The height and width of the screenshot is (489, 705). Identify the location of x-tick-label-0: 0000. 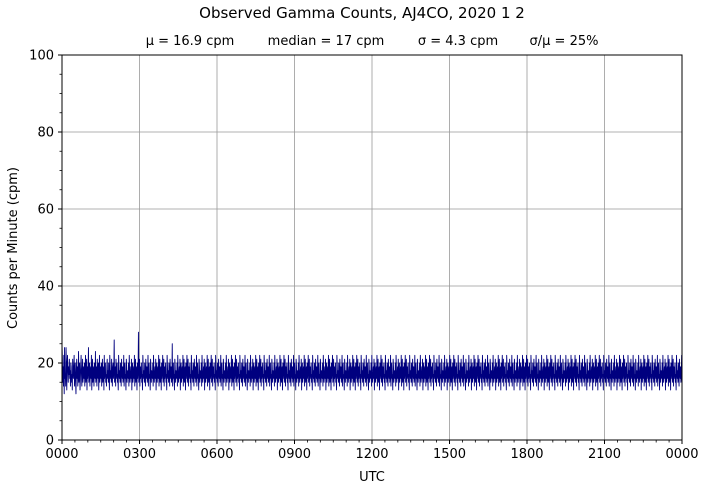
(61, 454).